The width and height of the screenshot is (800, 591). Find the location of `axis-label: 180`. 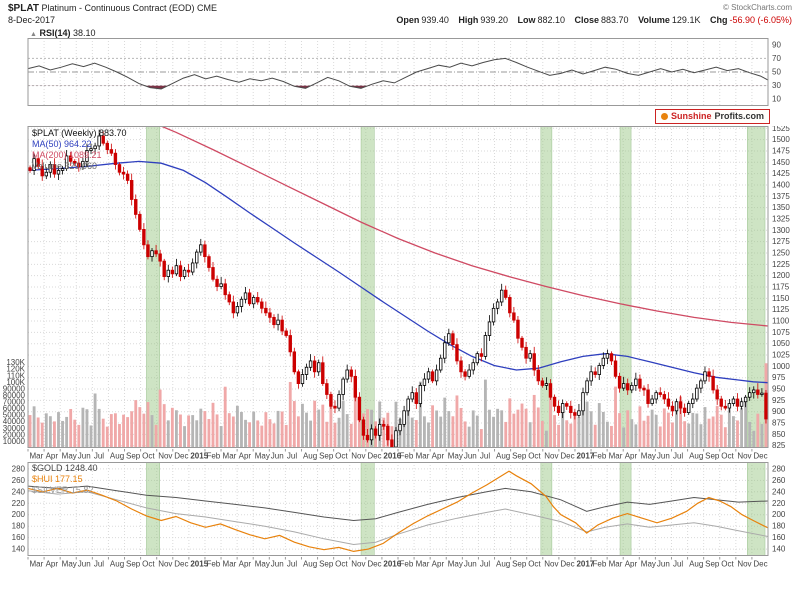

axis-label: 180 is located at coordinates (19, 526).